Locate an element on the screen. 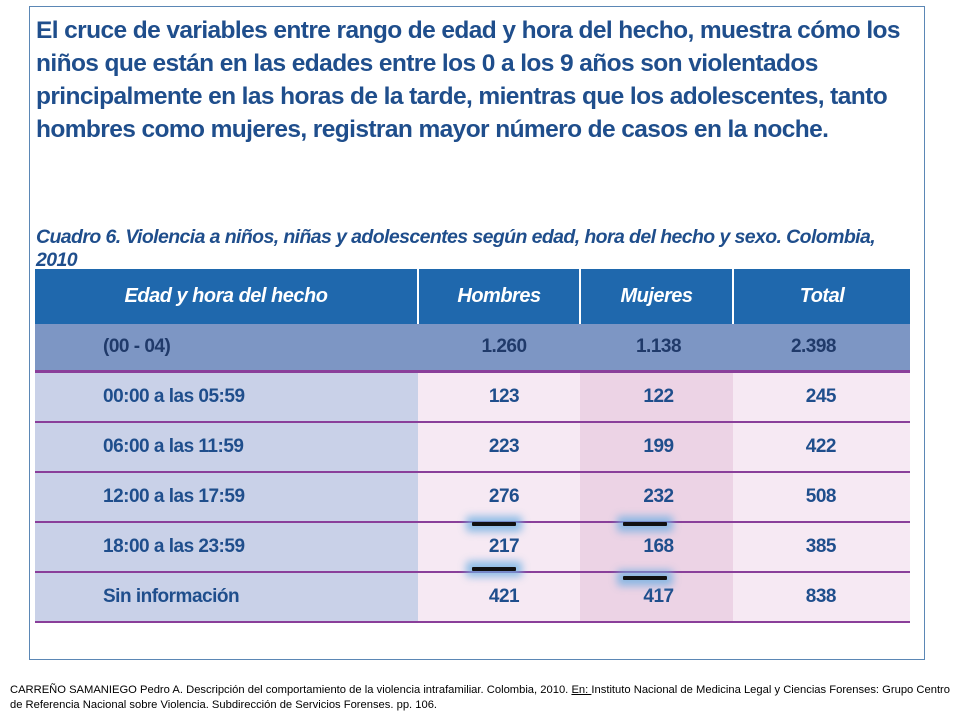 Image resolution: width=960 pixels, height=720 pixels. table-row: 00:00 a las 05:59 123 122 245 is located at coordinates (472, 397).